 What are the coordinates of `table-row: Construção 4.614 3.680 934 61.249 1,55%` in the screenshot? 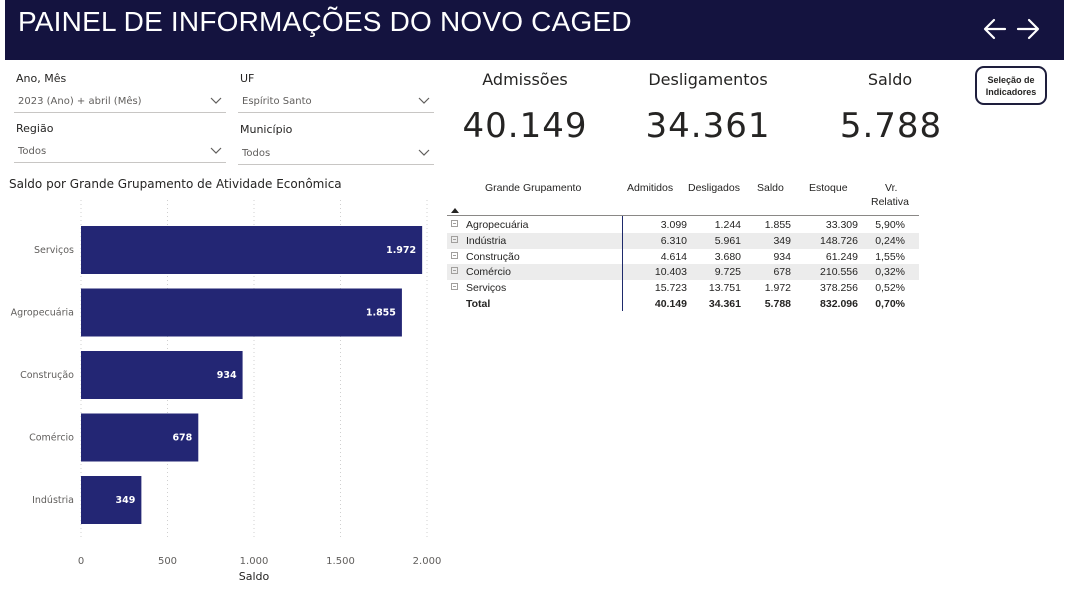 It's located at (683, 257).